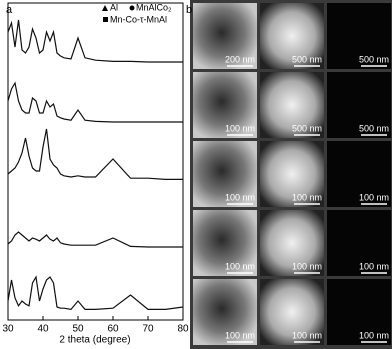 Image resolution: width=392 pixels, height=349 pixels. What do you see at coordinates (43, 329) in the screenshot?
I see `x-tick-label: 40` at bounding box center [43, 329].